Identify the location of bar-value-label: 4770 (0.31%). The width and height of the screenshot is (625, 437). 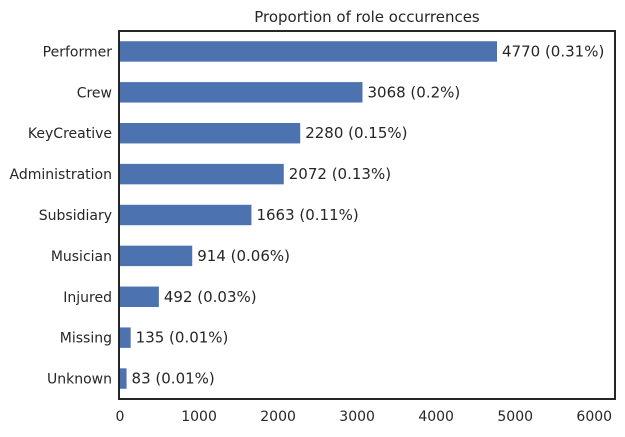
(553, 51).